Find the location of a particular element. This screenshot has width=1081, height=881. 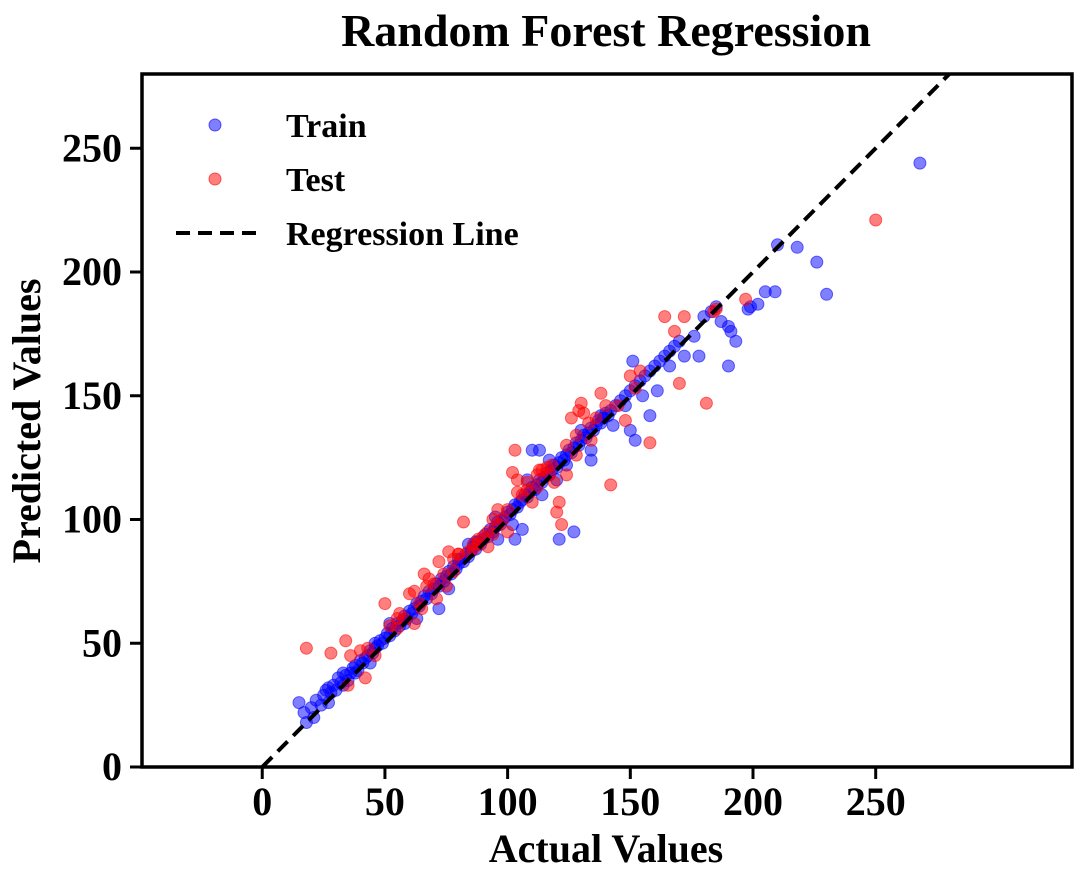

x-tick-label: 250 is located at coordinates (876, 801).